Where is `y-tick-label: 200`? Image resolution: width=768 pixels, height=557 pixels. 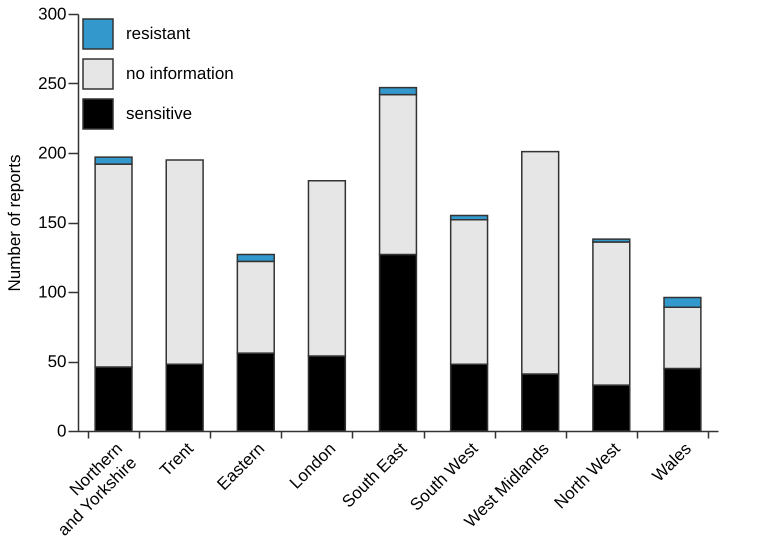
y-tick-label: 200 is located at coordinates (52, 153).